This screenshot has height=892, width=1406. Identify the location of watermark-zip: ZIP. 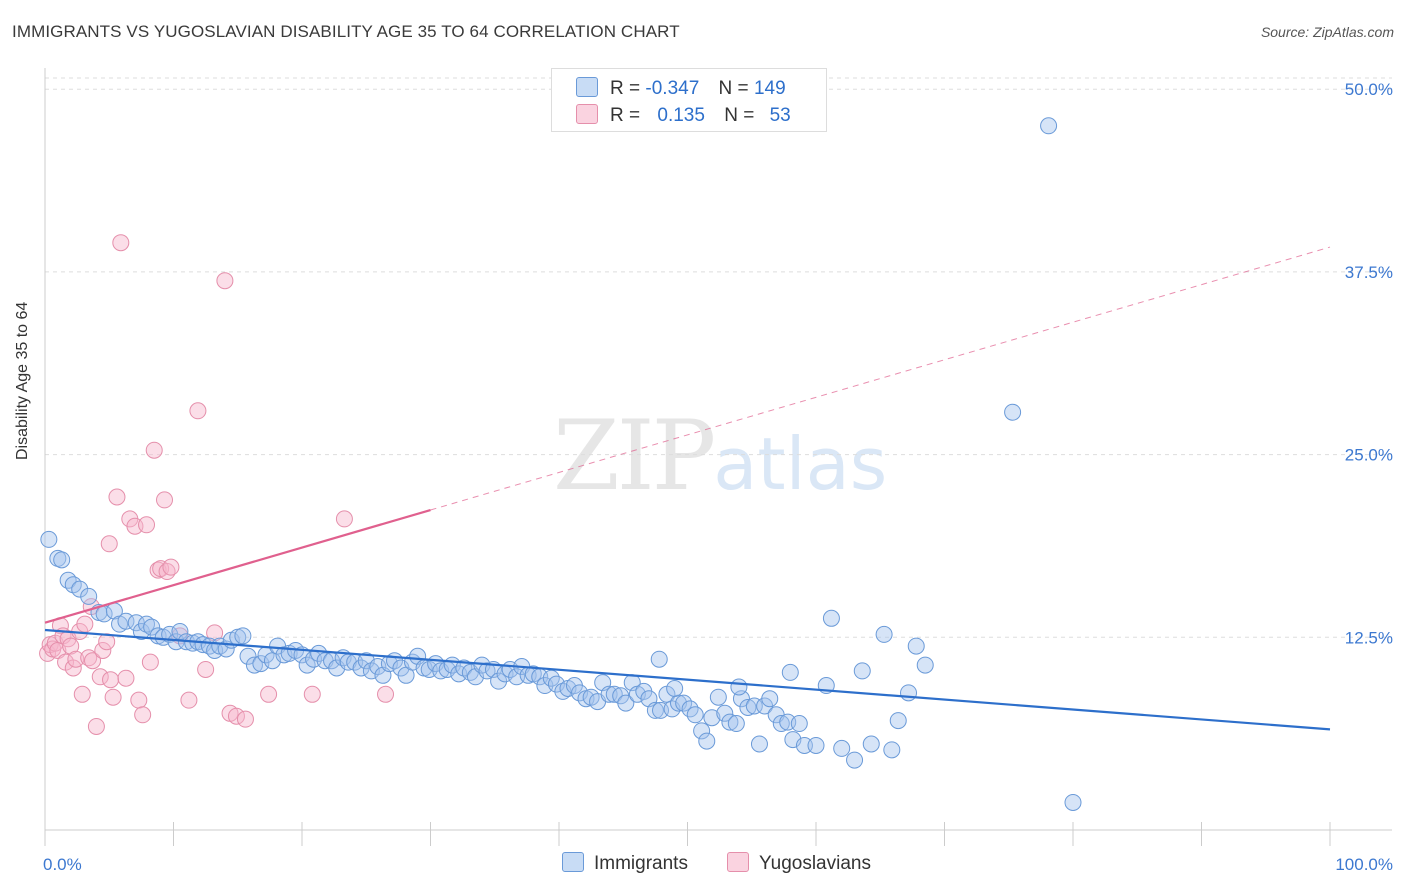
(634, 456).